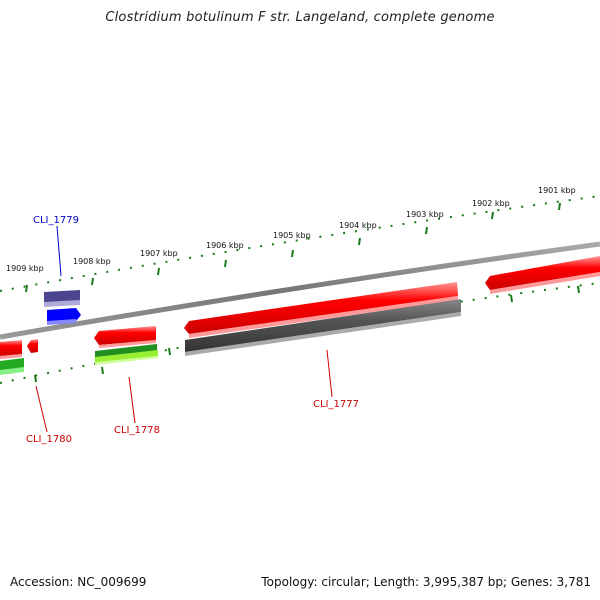  What do you see at coordinates (491, 203) in the screenshot?
I see `scale-label-1902: 1902 kbp` at bounding box center [491, 203].